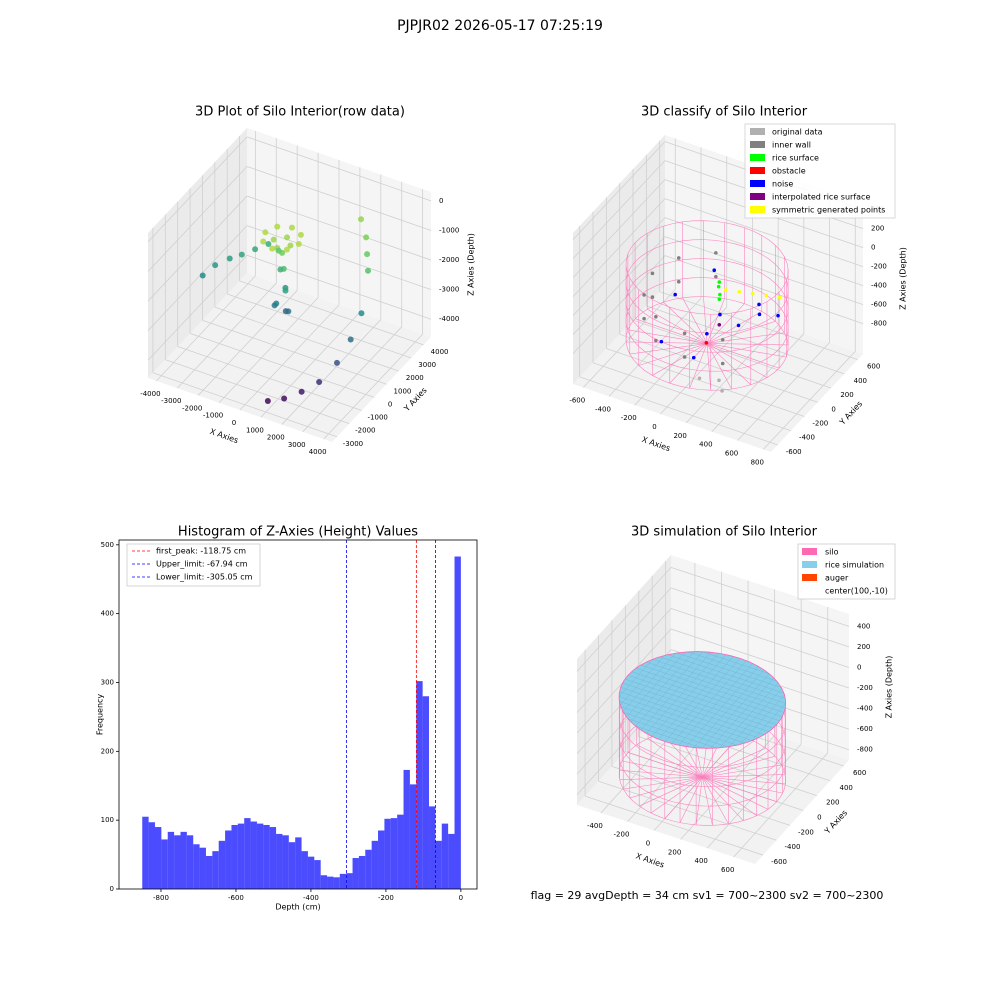 The height and width of the screenshot is (1000, 1000). What do you see at coordinates (440, 352) in the screenshot?
I see `y-tick-label: 4000` at bounding box center [440, 352].